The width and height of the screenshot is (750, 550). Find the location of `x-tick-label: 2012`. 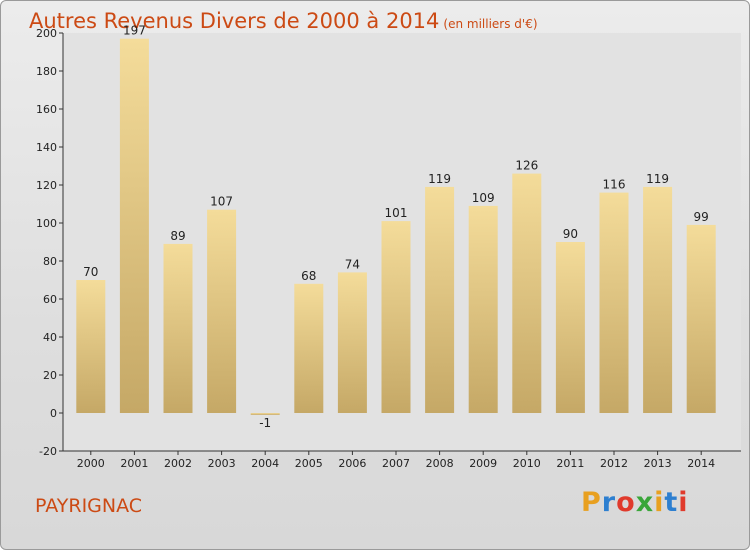

x-tick-label: 2012 is located at coordinates (614, 463).